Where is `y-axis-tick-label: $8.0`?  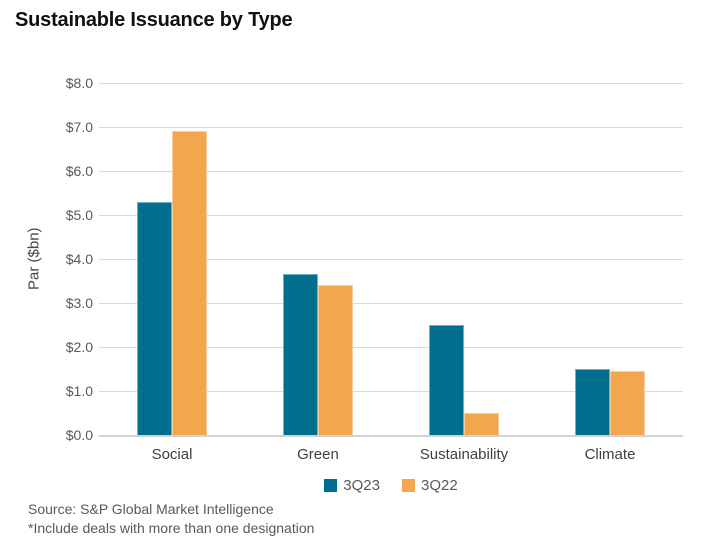
y-axis-tick-label: $8.0 is located at coordinates (79, 83).